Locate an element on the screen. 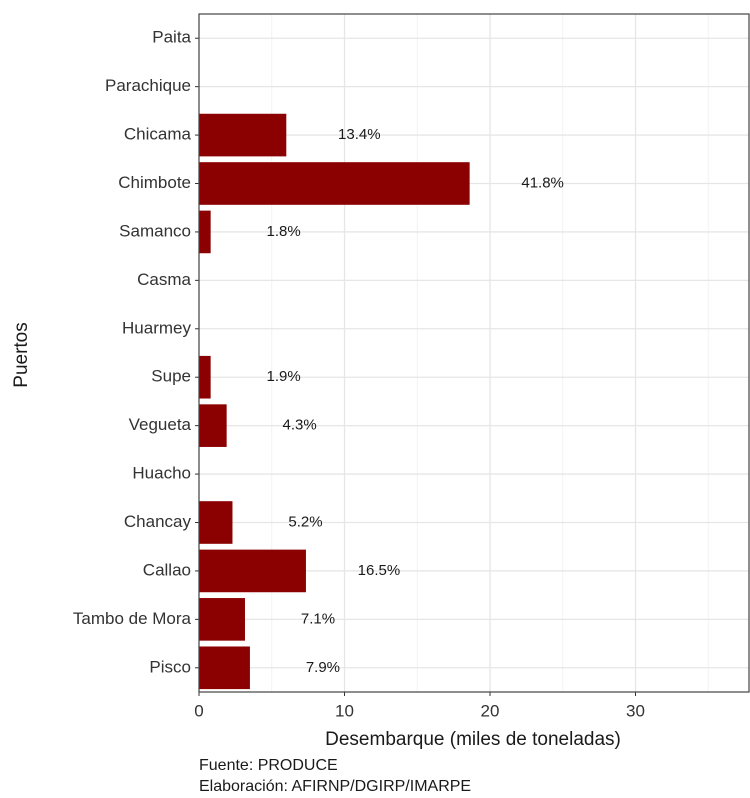 This screenshot has height=798, width=750. y-tick-label: Vegueta is located at coordinates (160, 424).